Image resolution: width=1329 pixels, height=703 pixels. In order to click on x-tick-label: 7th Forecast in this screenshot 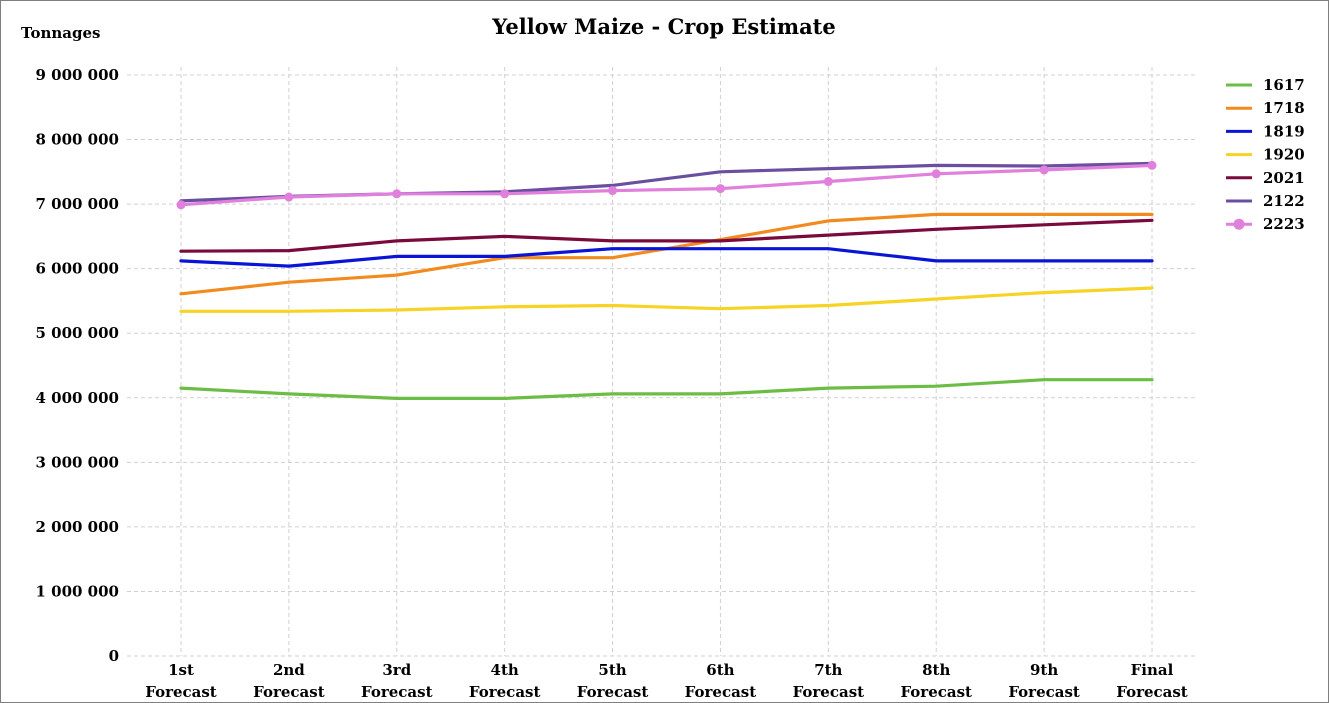, I will do `click(829, 681)`.